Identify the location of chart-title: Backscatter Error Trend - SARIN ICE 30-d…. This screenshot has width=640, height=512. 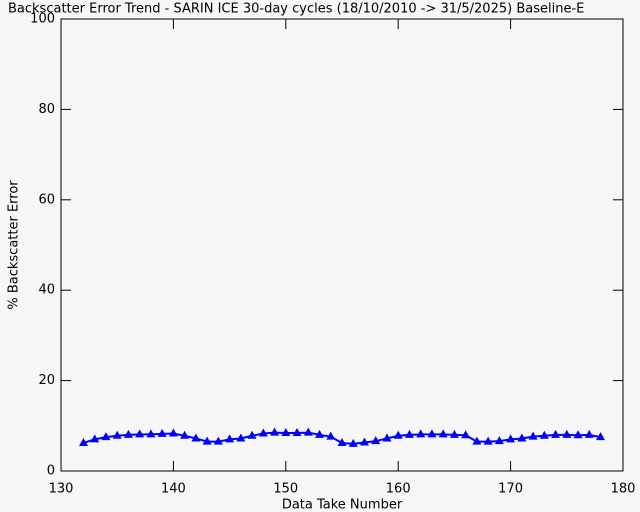
(296, 9).